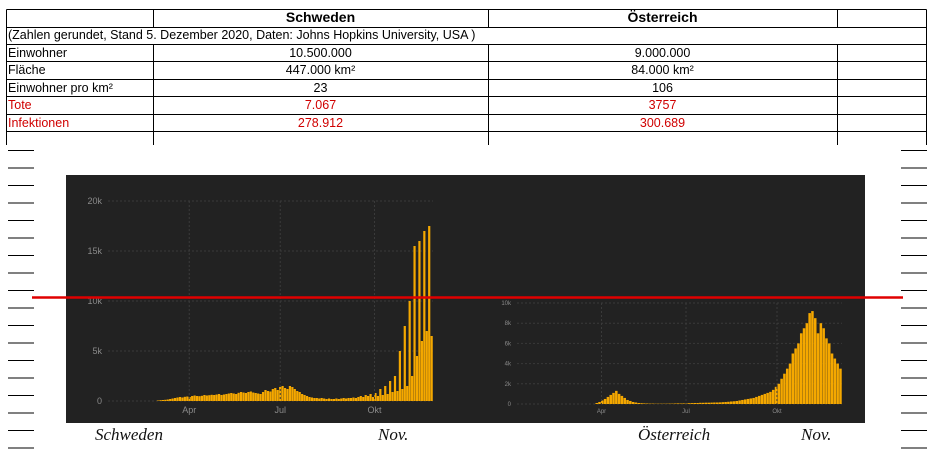 This screenshot has height=459, width=929. Describe the element at coordinates (674, 434) in the screenshot. I see `caption-oesterreich: Österreich` at that location.